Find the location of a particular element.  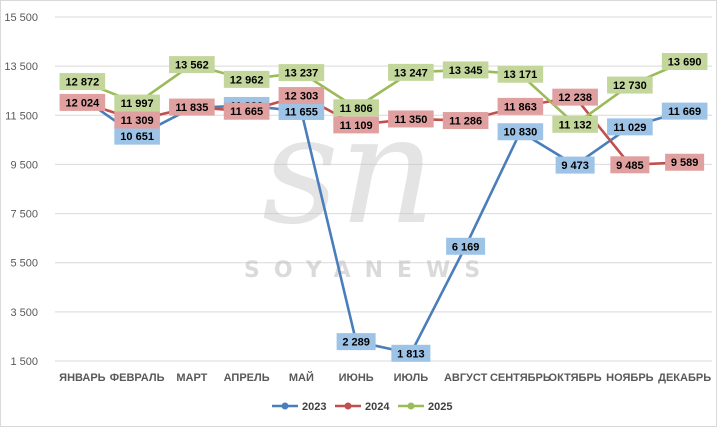

data-label-2023: 11 669 is located at coordinates (684, 112).